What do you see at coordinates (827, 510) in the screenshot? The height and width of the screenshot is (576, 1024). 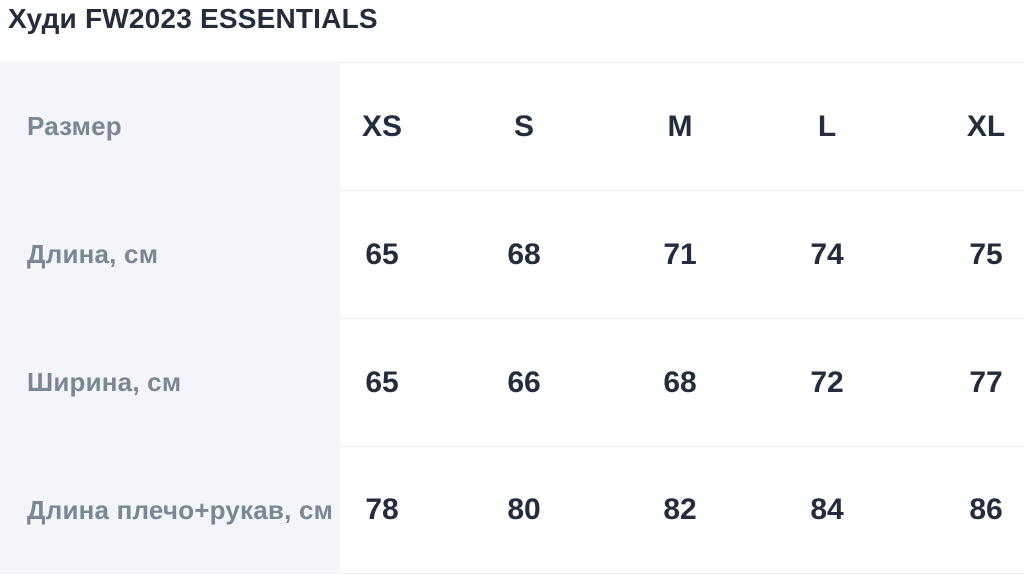 I see `value-cell-sleeve-l: 84` at bounding box center [827, 510].